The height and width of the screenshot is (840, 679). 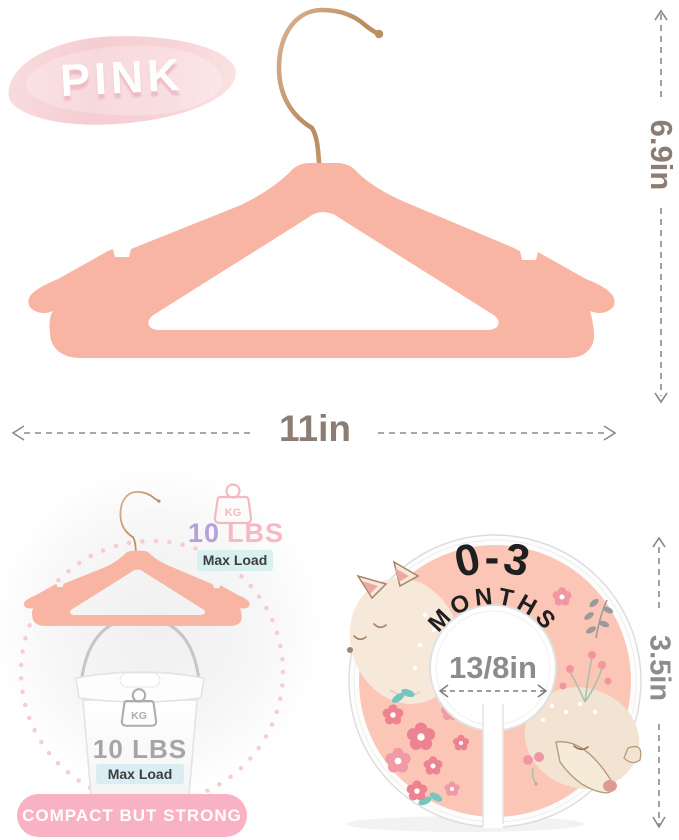 What do you see at coordinates (256, 533) in the screenshot?
I see `capacity-unit: LBS` at bounding box center [256, 533].